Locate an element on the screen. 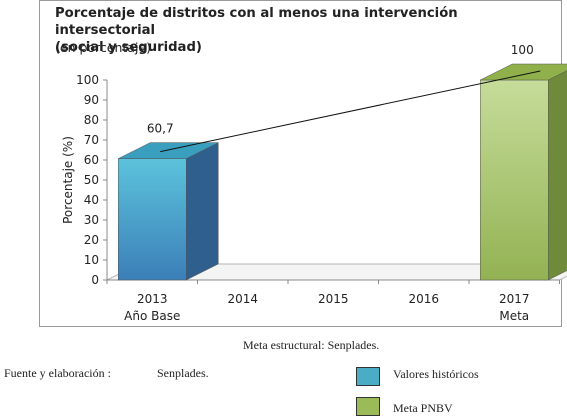  x-tick-sublabel: Año Base is located at coordinates (152, 316).